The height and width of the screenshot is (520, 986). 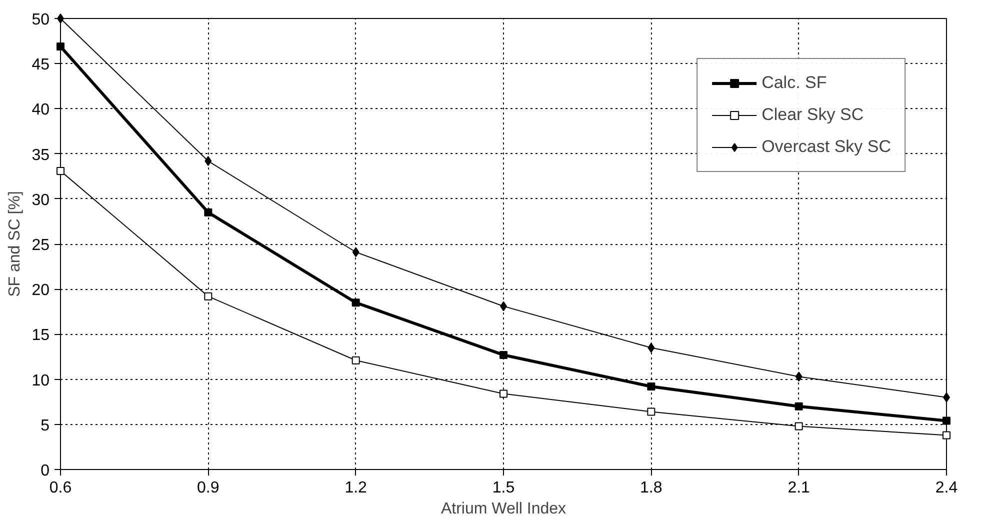 What do you see at coordinates (41, 65) in the screenshot?
I see `y-tick-label: 45` at bounding box center [41, 65].